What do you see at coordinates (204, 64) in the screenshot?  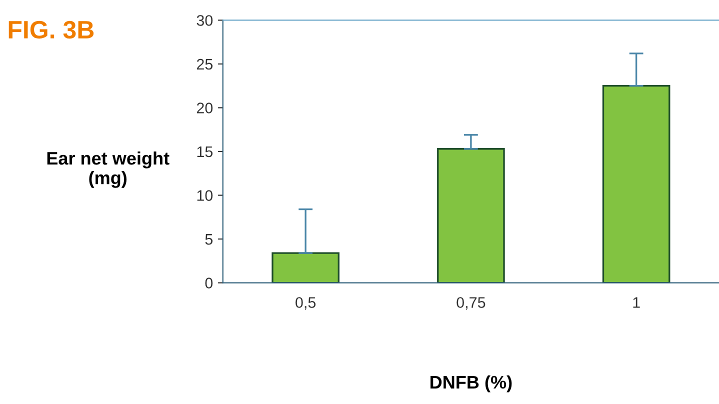 I see `y-tick-label: 25` at bounding box center [204, 64].